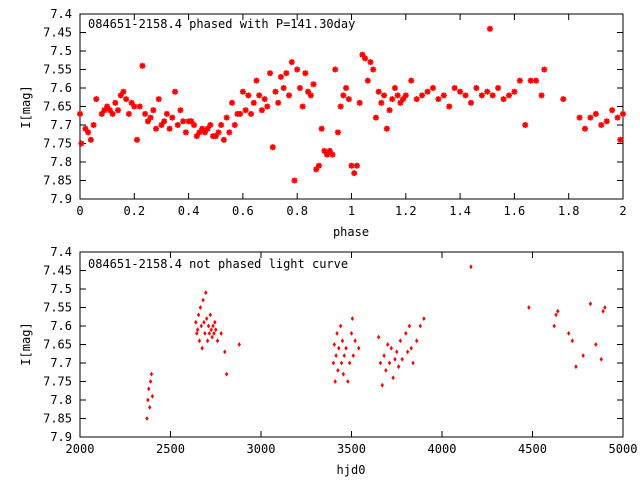 Image resolution: width=640 pixels, height=480 pixels. What do you see at coordinates (623, 449) in the screenshot?
I see `x-tick-label: 5000` at bounding box center [623, 449].